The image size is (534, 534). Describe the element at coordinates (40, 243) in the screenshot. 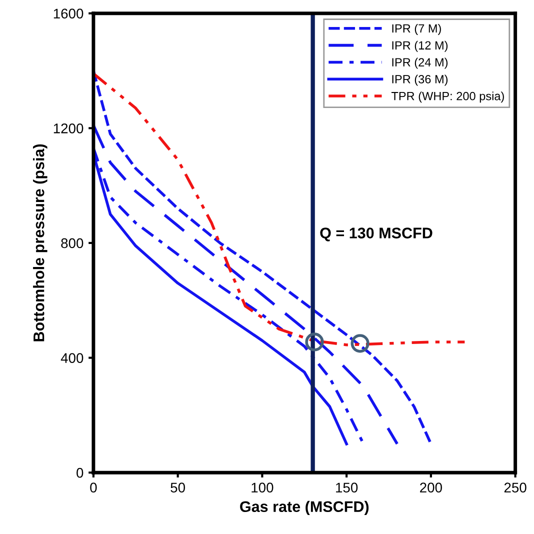

I see `y-axis-title: Bottomhole pressure (psia)` at that location.